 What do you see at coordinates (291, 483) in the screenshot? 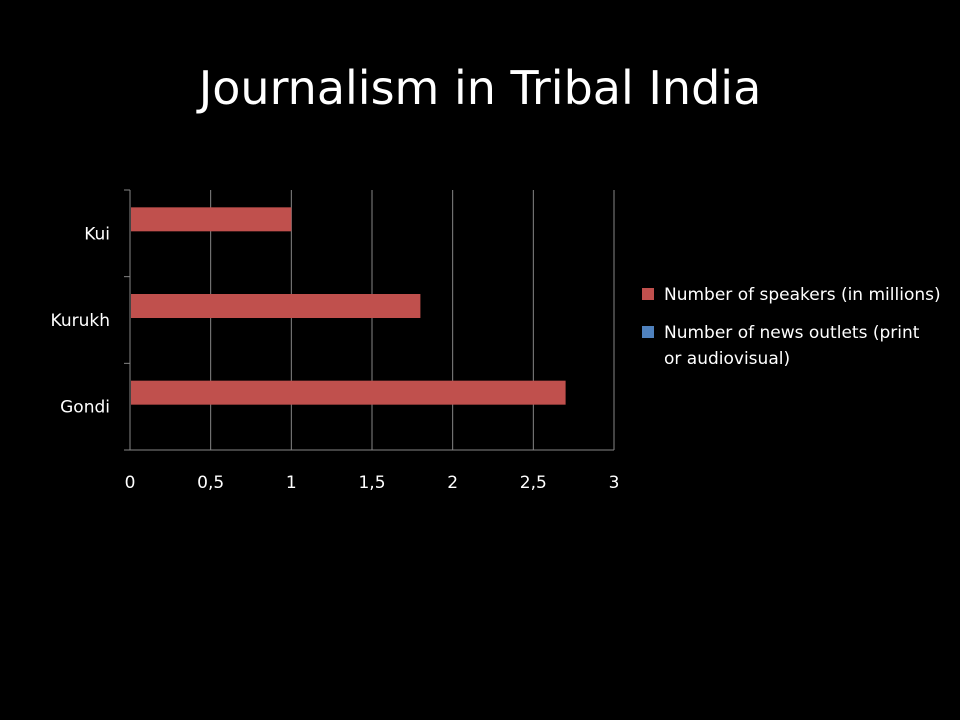
I see `x-tick-label: 1` at bounding box center [291, 483].